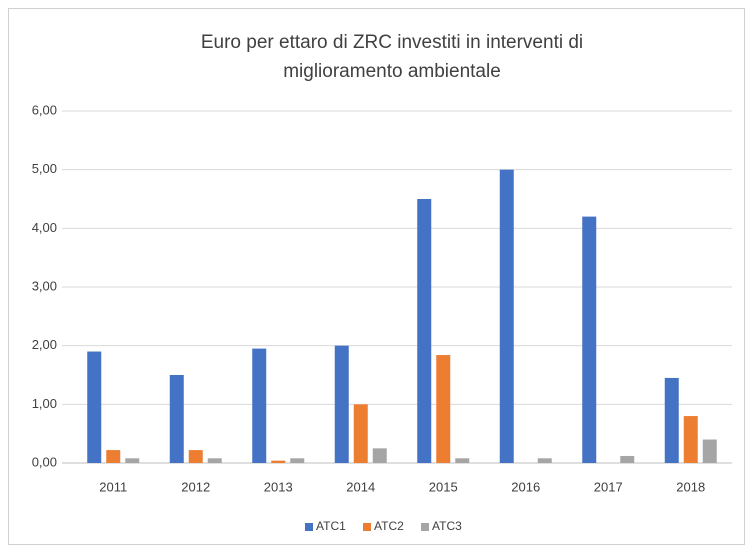 The height and width of the screenshot is (553, 754). What do you see at coordinates (44, 461) in the screenshot?
I see `y-tick-label: 0,00` at bounding box center [44, 461].